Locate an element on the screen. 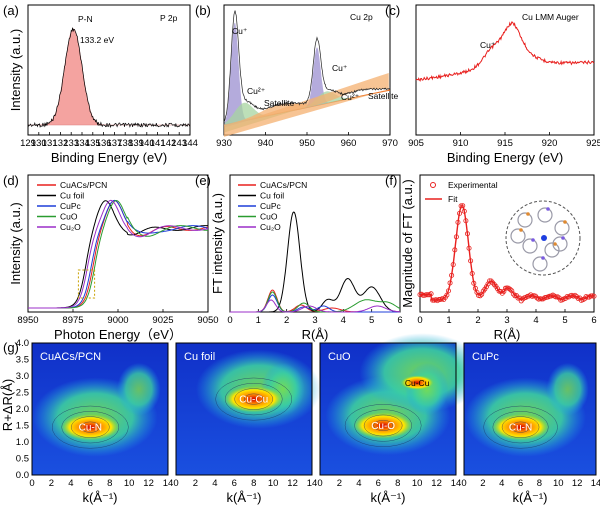  x-tick-label: 925 is located at coordinates (593, 143).